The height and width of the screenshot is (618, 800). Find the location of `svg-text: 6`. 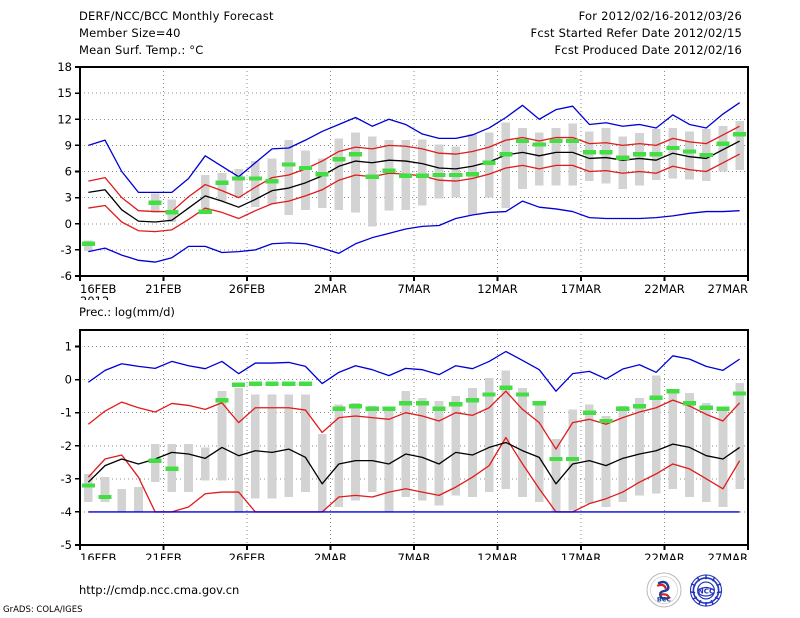

svg-text: 6 is located at coordinates (68, 172).